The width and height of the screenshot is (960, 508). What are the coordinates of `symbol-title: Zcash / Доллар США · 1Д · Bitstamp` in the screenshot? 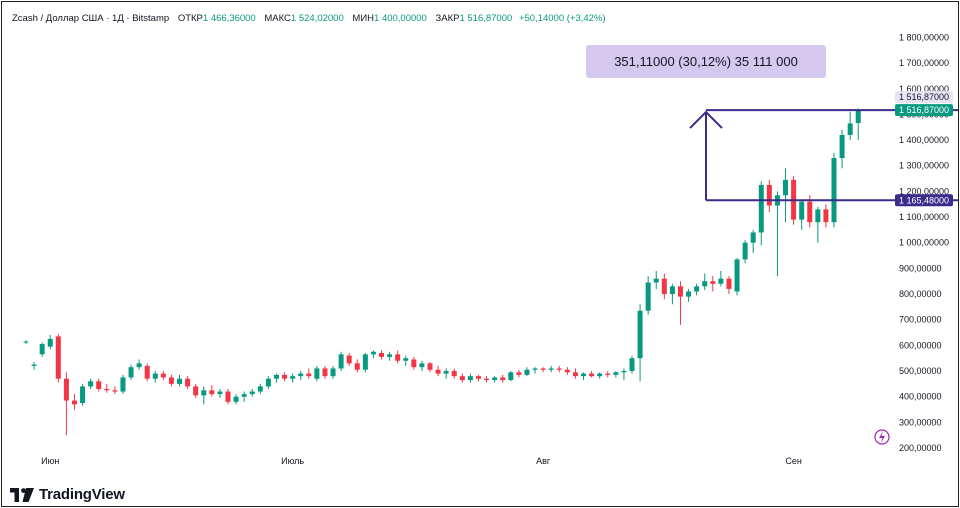 It's located at (91, 18).